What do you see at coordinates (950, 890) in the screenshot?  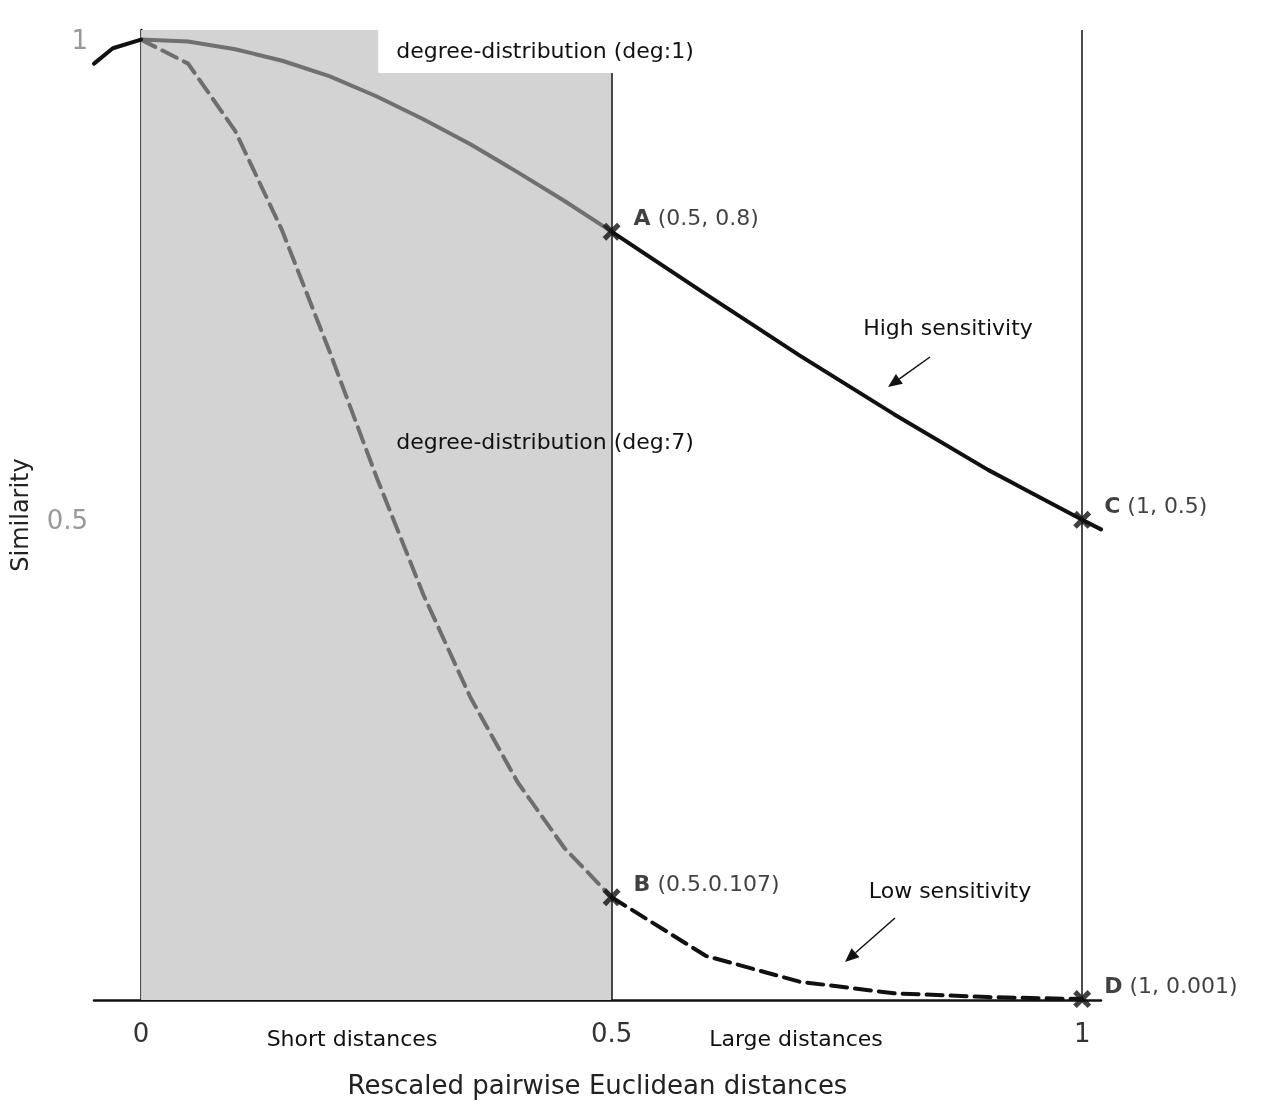 I see `annotation: Low sensitivity` at bounding box center [950, 890].